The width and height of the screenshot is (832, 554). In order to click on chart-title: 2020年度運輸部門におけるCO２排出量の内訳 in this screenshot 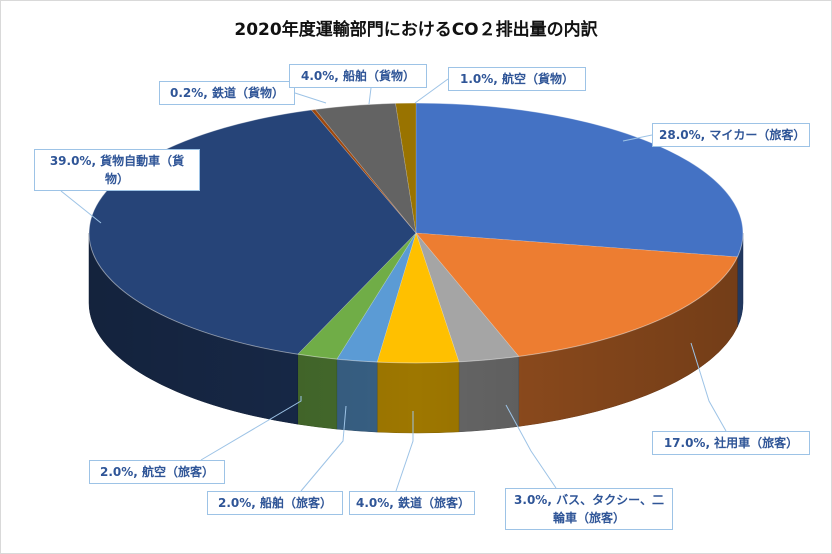, I will do `click(416, 30)`.